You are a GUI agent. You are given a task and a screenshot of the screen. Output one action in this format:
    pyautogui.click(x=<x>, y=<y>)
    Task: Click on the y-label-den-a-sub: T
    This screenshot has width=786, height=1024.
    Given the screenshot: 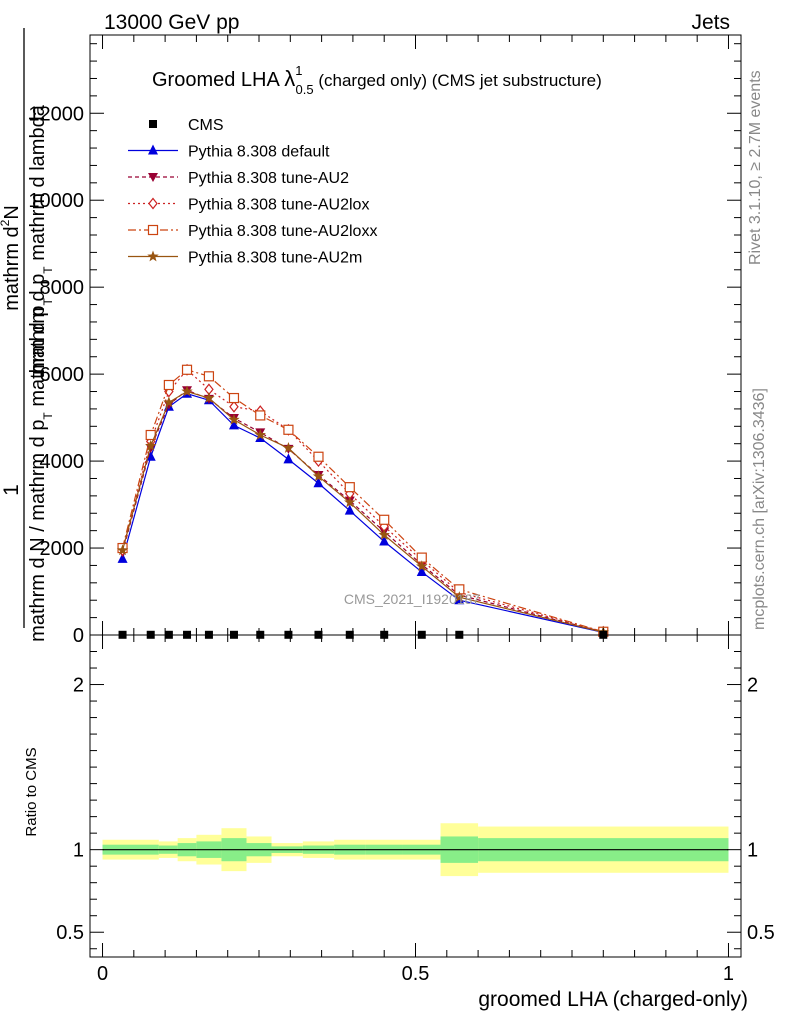 What is the action you would take?
    pyautogui.click(x=48, y=270)
    